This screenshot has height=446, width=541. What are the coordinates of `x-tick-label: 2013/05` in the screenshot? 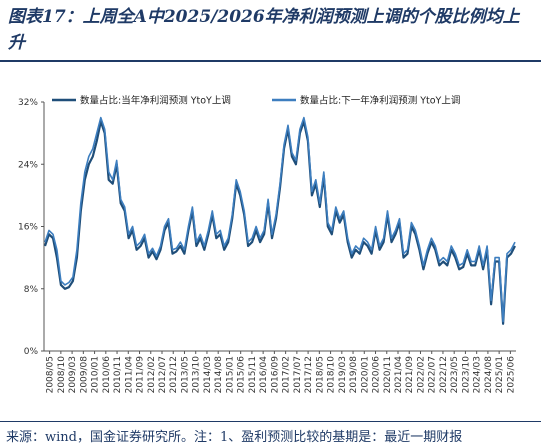 It's located at (185, 374).